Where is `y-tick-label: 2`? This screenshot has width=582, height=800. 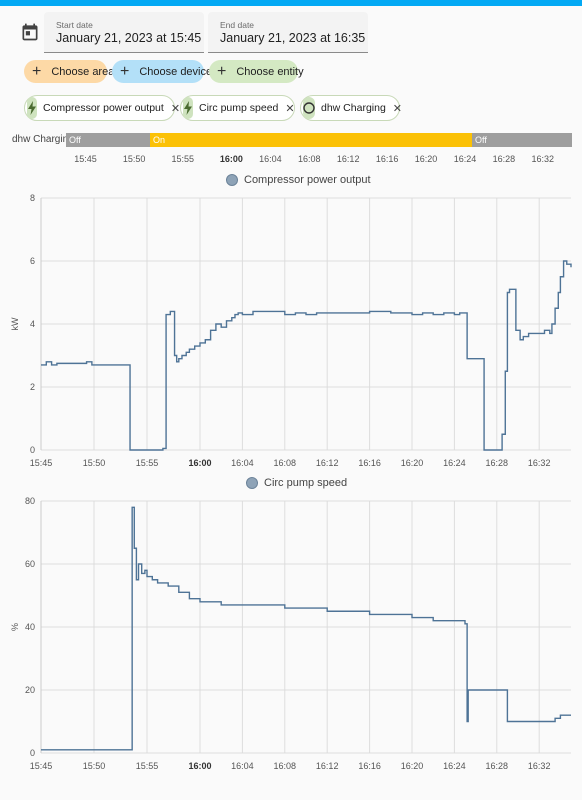 y-tick-label: 2 is located at coordinates (32, 387).